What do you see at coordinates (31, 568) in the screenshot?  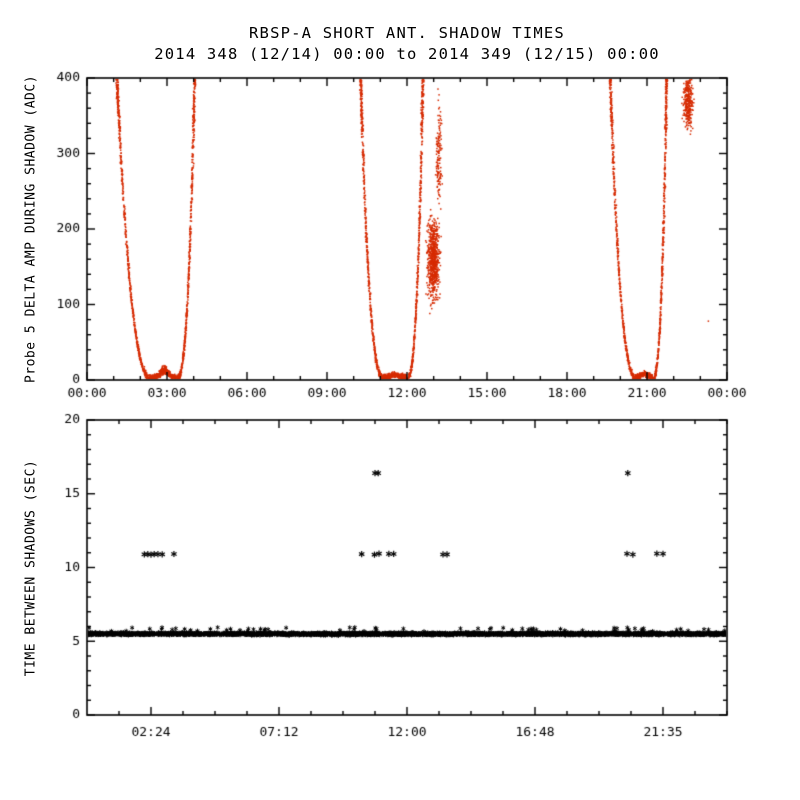 I see `bottom-y-axis-label: TIME BETWEEN SHADOWS (SEC)` at bounding box center [31, 568].